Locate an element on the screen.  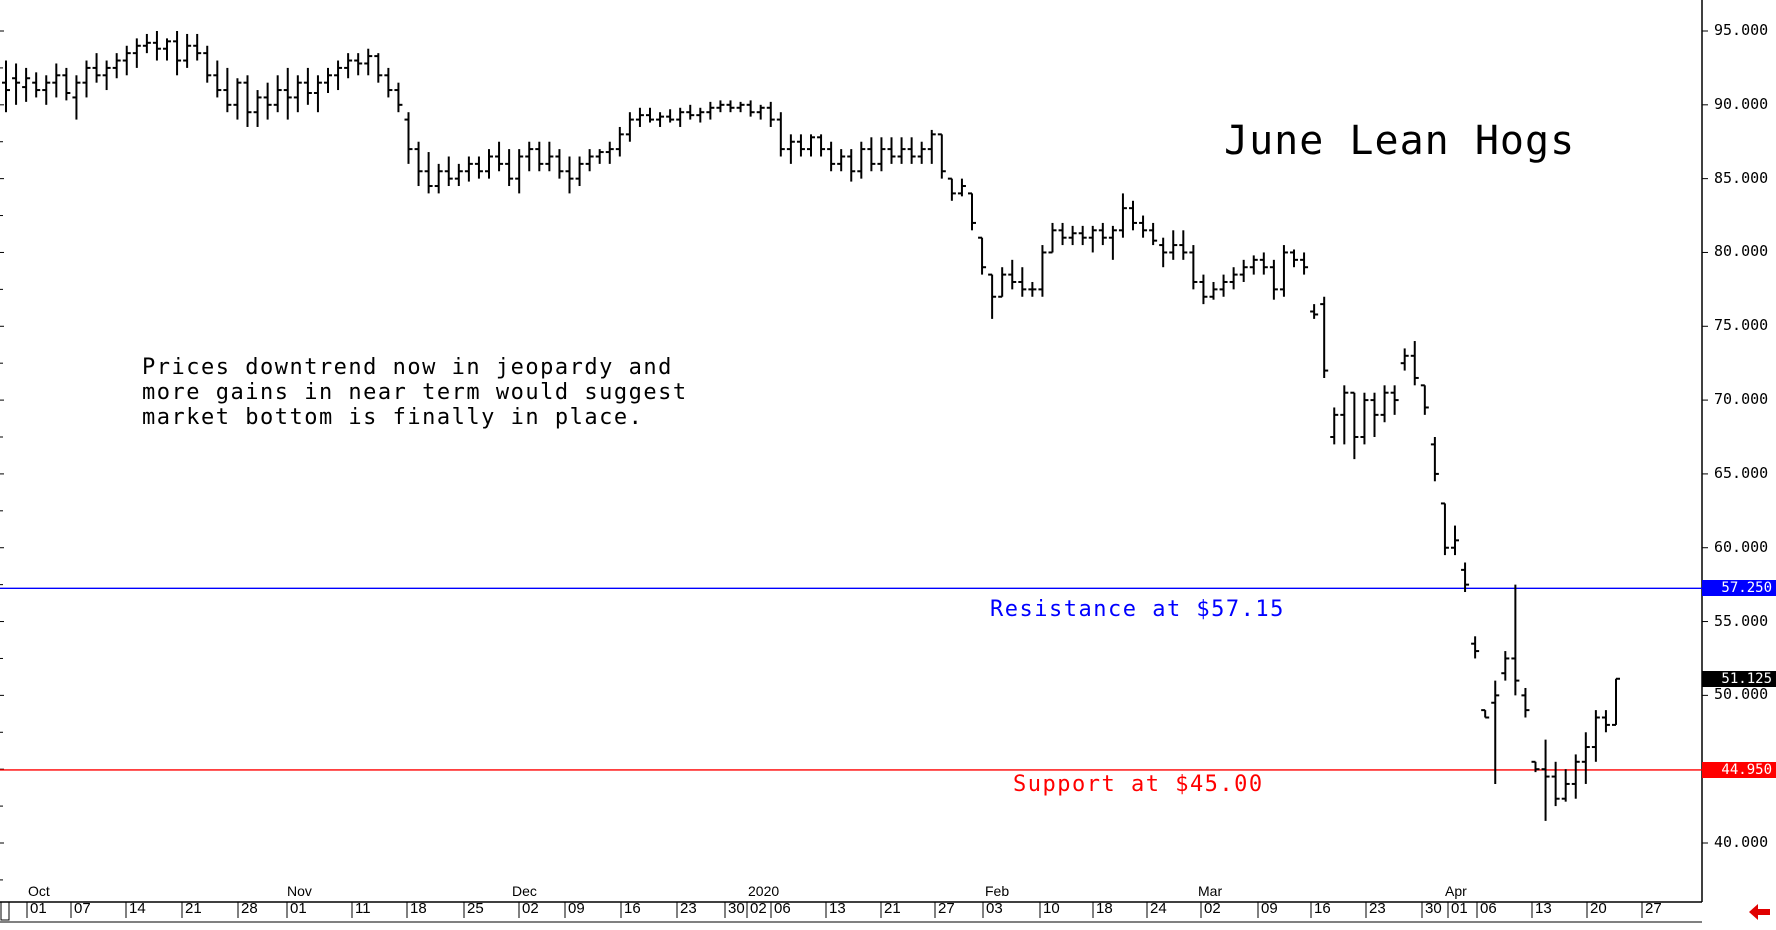
price-tick-label: 90.000 is located at coordinates (1741, 103).